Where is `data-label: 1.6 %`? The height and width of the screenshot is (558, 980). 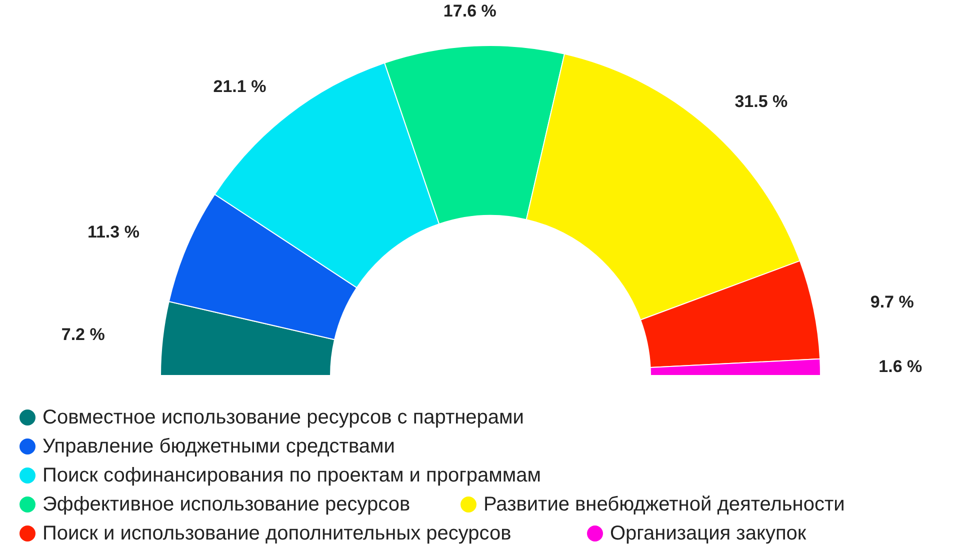 data-label: 1.6 % is located at coordinates (900, 366).